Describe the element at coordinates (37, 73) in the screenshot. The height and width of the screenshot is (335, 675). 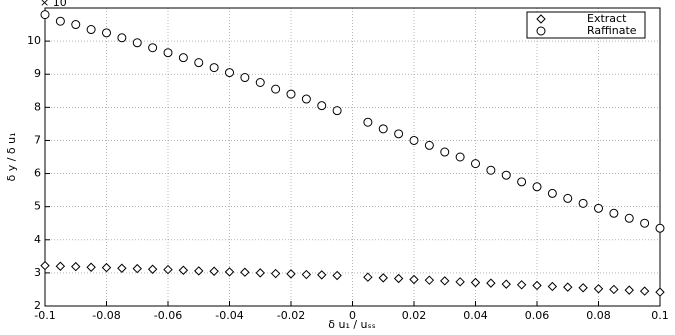
I see `y-tick-label: 9` at that location.